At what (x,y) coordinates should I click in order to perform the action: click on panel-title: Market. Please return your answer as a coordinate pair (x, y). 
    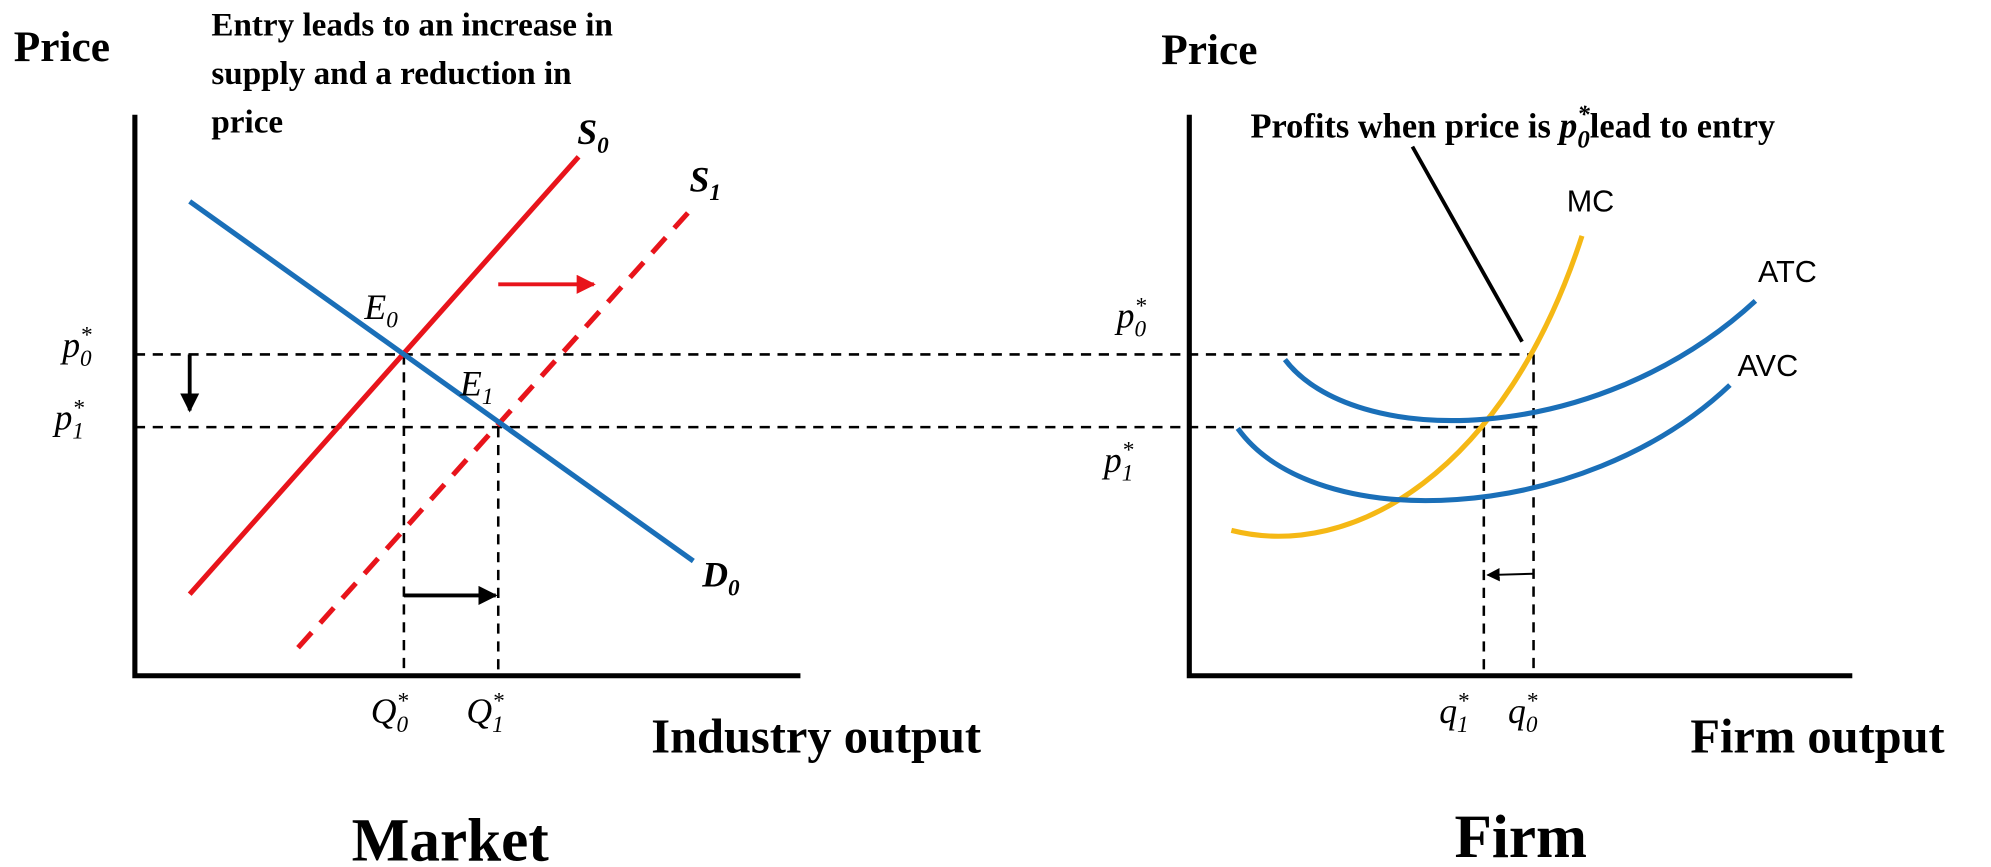
    Looking at the image, I should click on (451, 837).